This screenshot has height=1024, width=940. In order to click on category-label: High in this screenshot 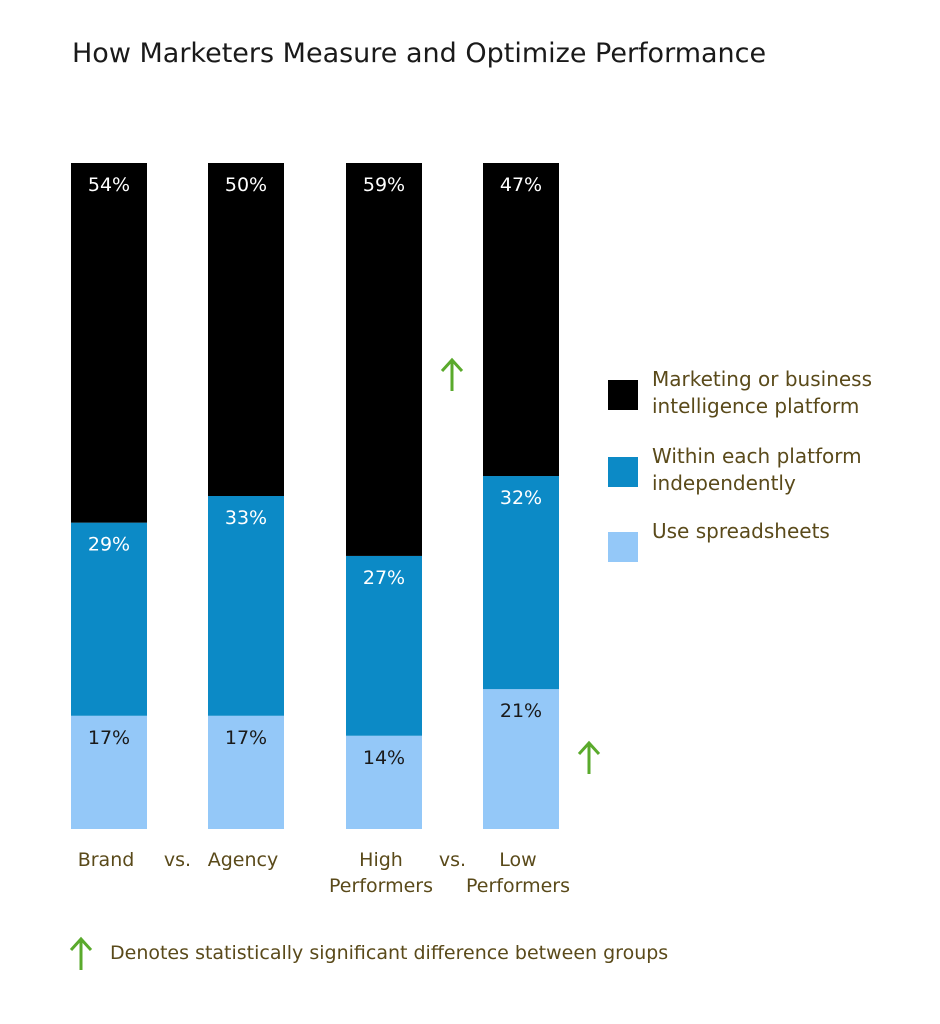, I will do `click(381, 860)`.